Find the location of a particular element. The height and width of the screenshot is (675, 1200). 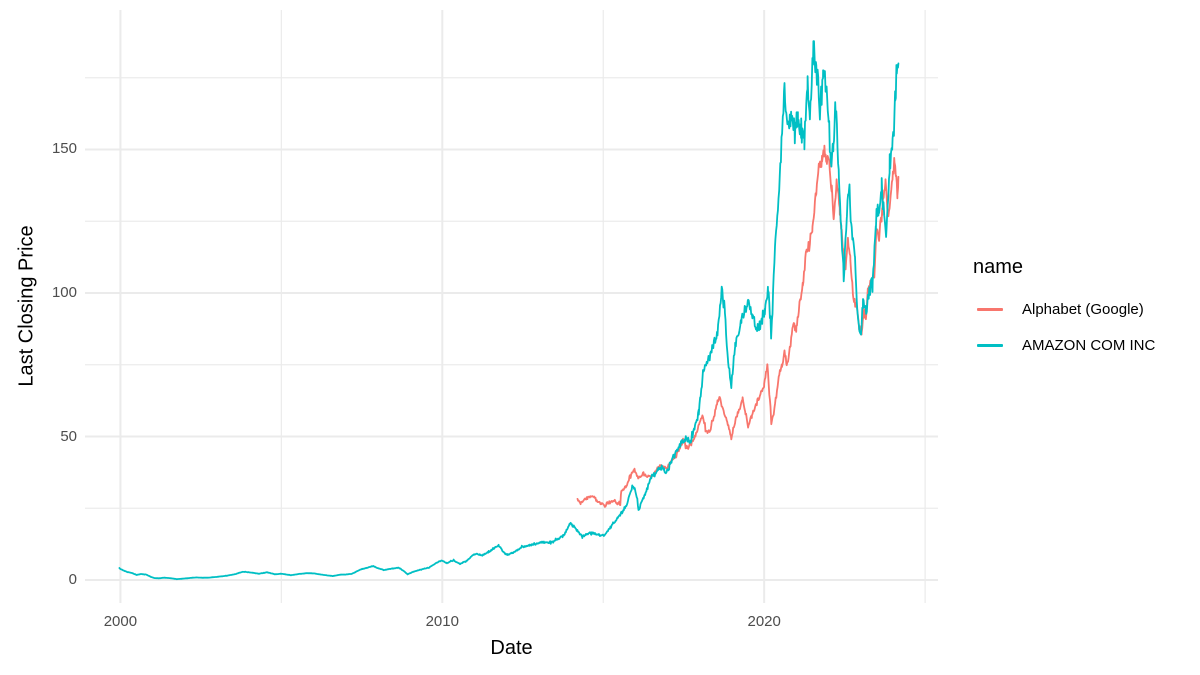

y-tick-label: 100 is located at coordinates (64, 292).